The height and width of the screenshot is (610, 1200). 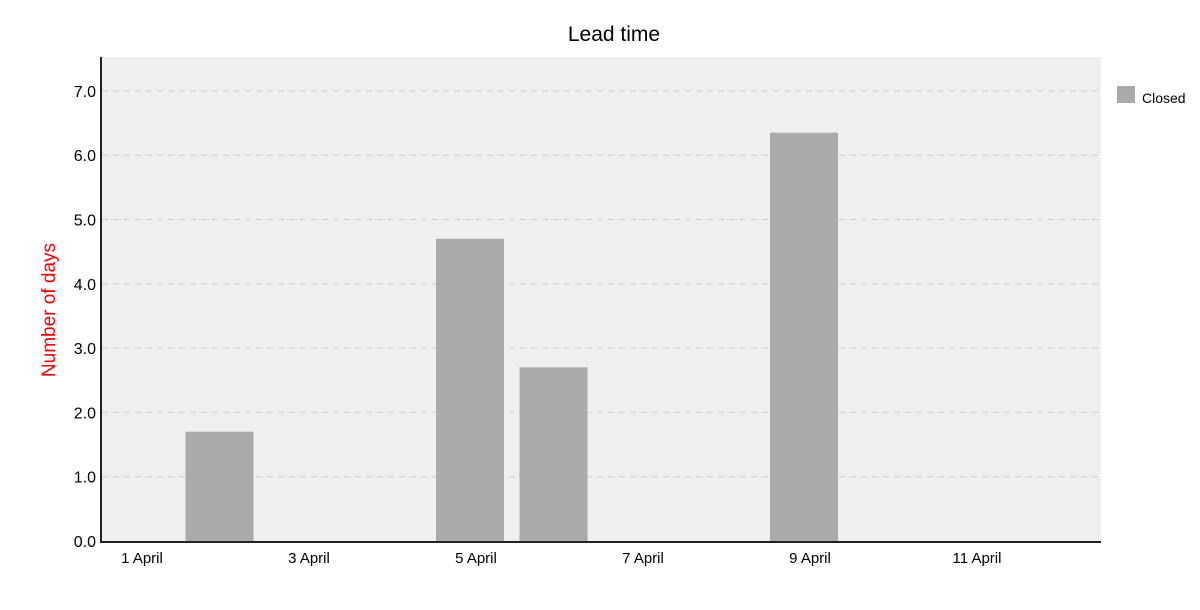 I want to click on y-tick-label: 7.0, so click(x=85, y=92).